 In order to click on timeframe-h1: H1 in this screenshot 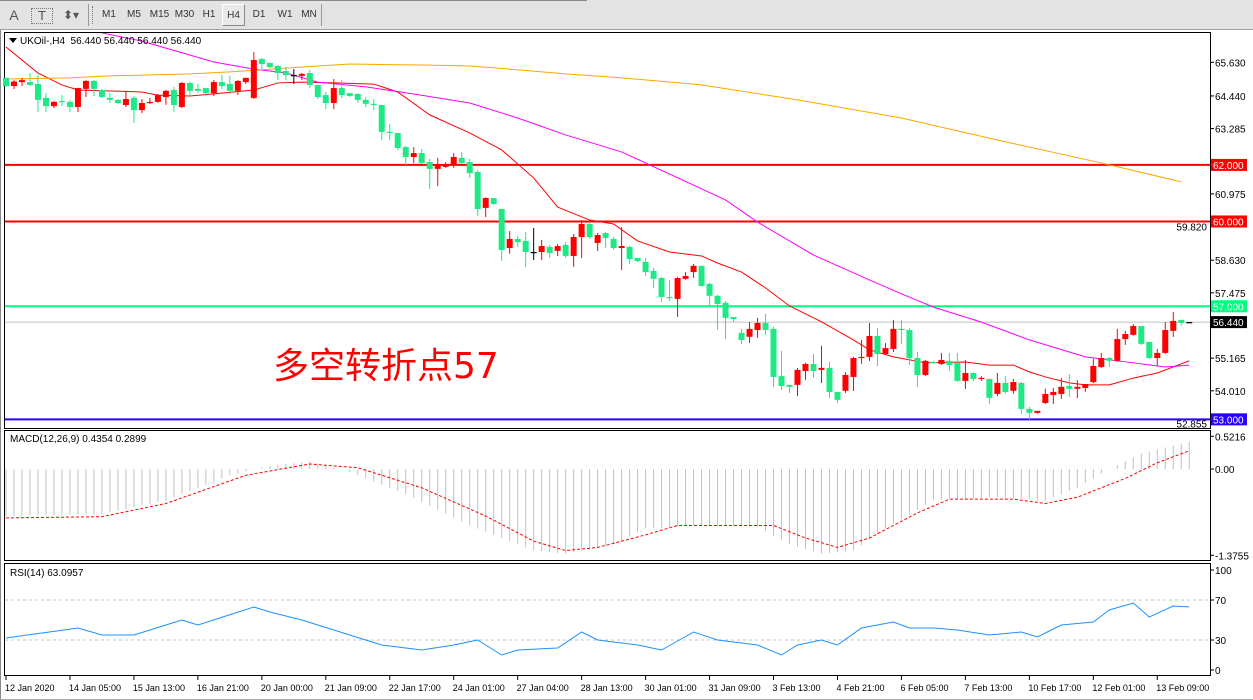, I will do `click(209, 14)`.